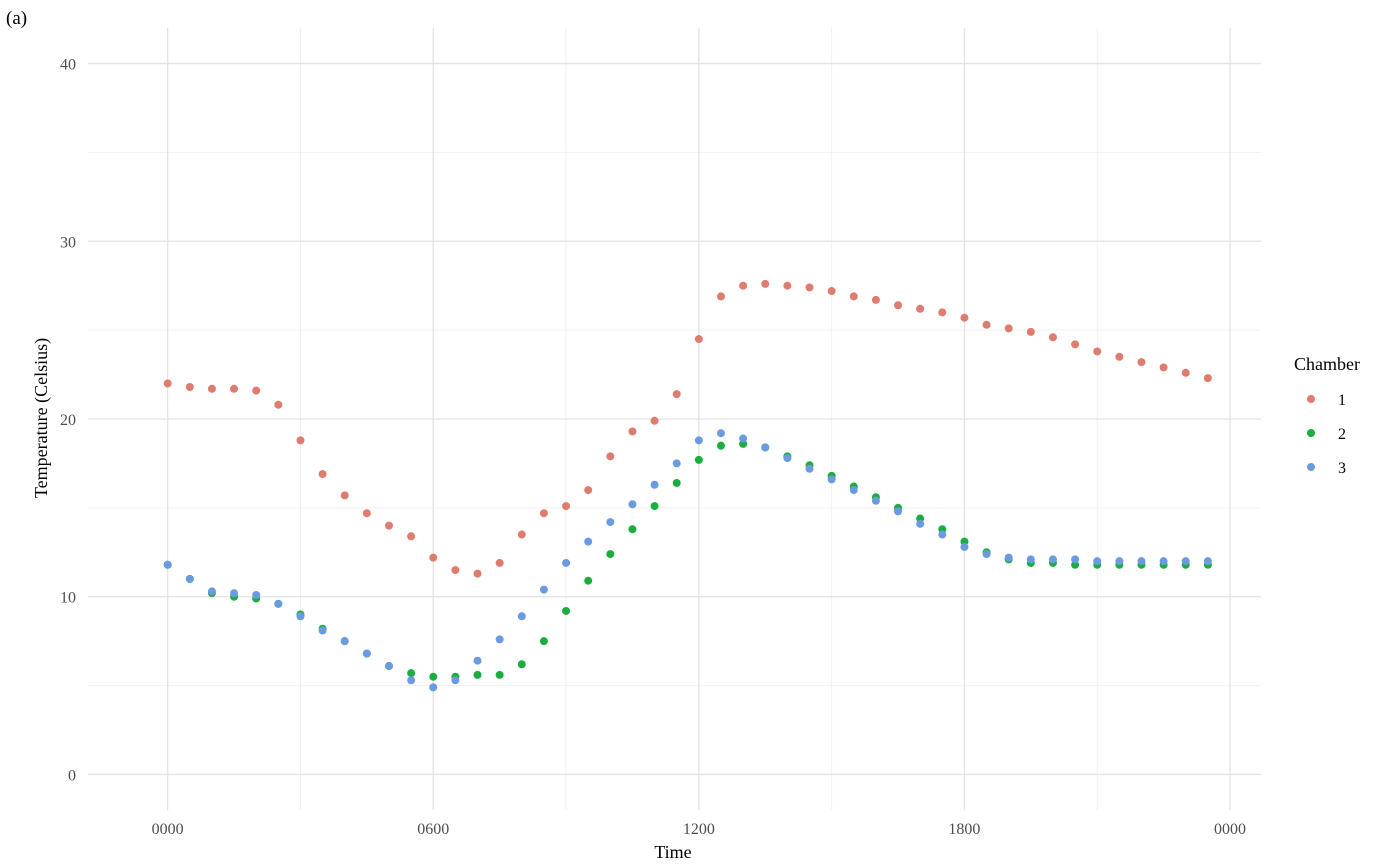  I want to click on x-axis-tick-labels: 0000 0600 1200 1800 0000, so click(699, 829).